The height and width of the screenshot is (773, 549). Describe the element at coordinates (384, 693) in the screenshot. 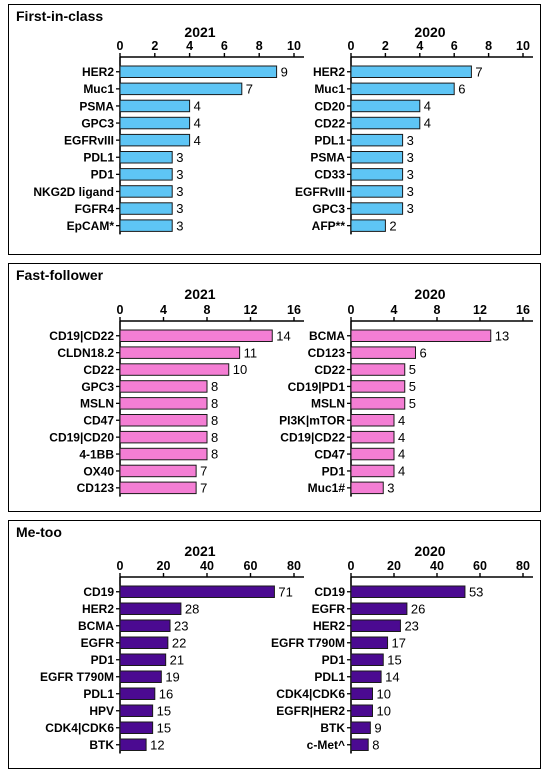

I see `data-label: 10` at that location.